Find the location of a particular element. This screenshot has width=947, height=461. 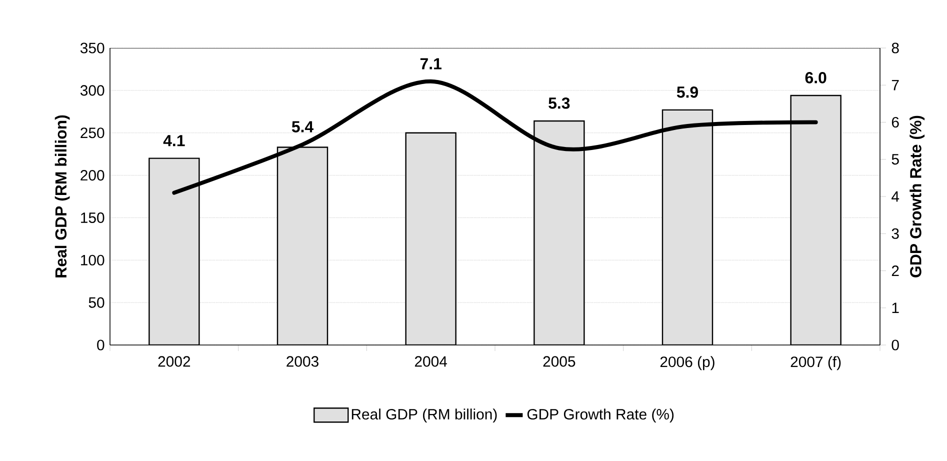

y-tick-label: 350 is located at coordinates (92, 48).